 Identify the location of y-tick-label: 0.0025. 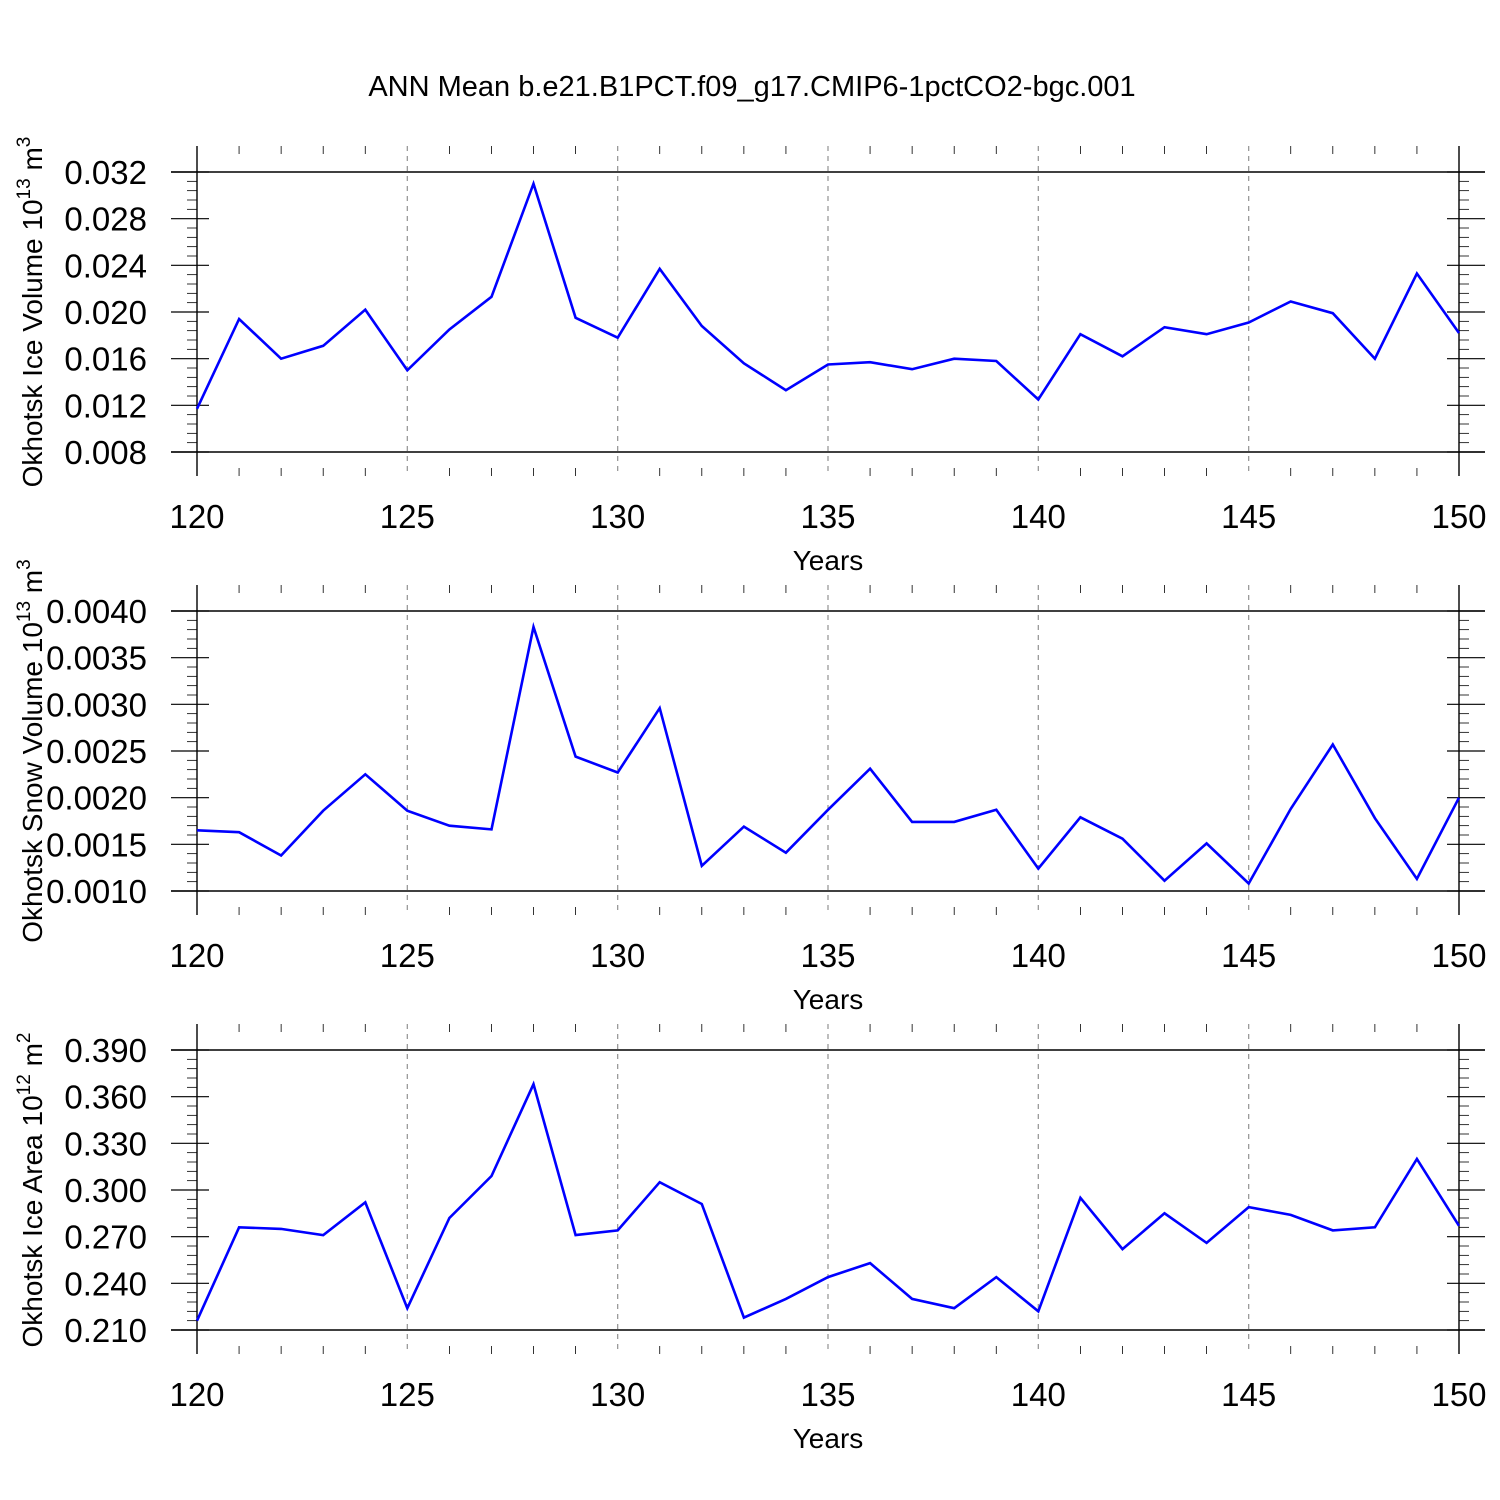
(96, 751).